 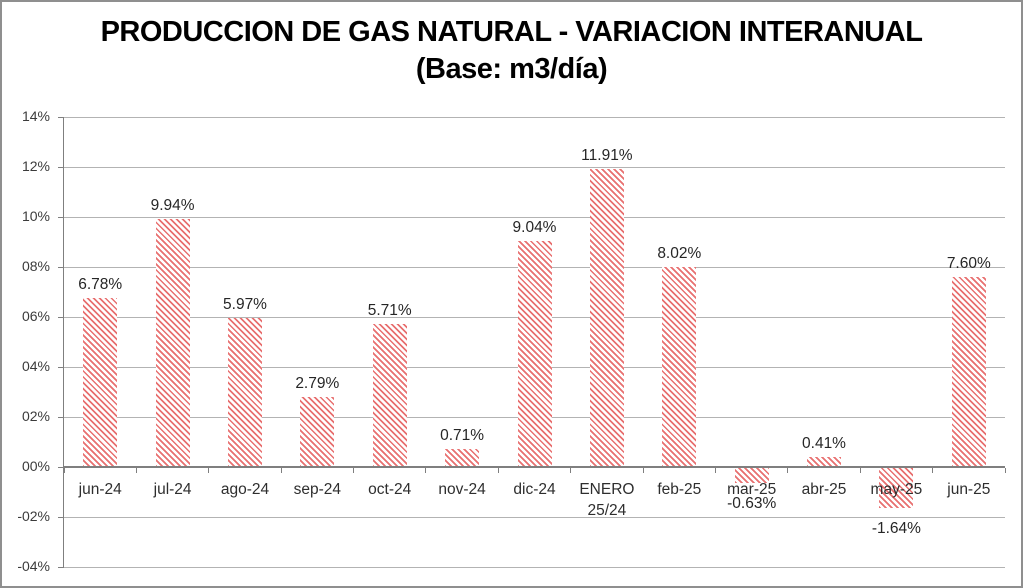 What do you see at coordinates (35, 216) in the screenshot?
I see `y-tick-label: 10%` at bounding box center [35, 216].